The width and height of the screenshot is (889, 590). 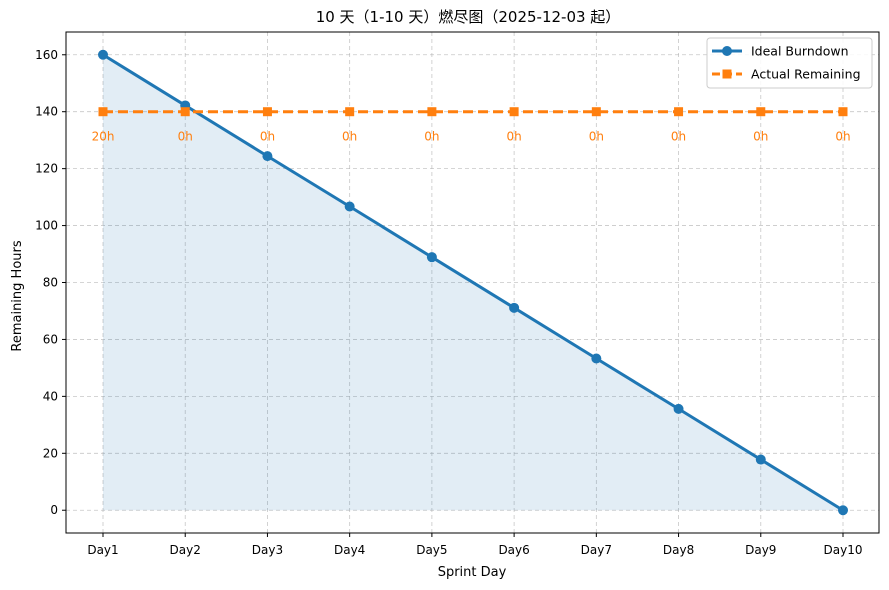 I want to click on y-tick-label: 120, so click(x=46, y=169).